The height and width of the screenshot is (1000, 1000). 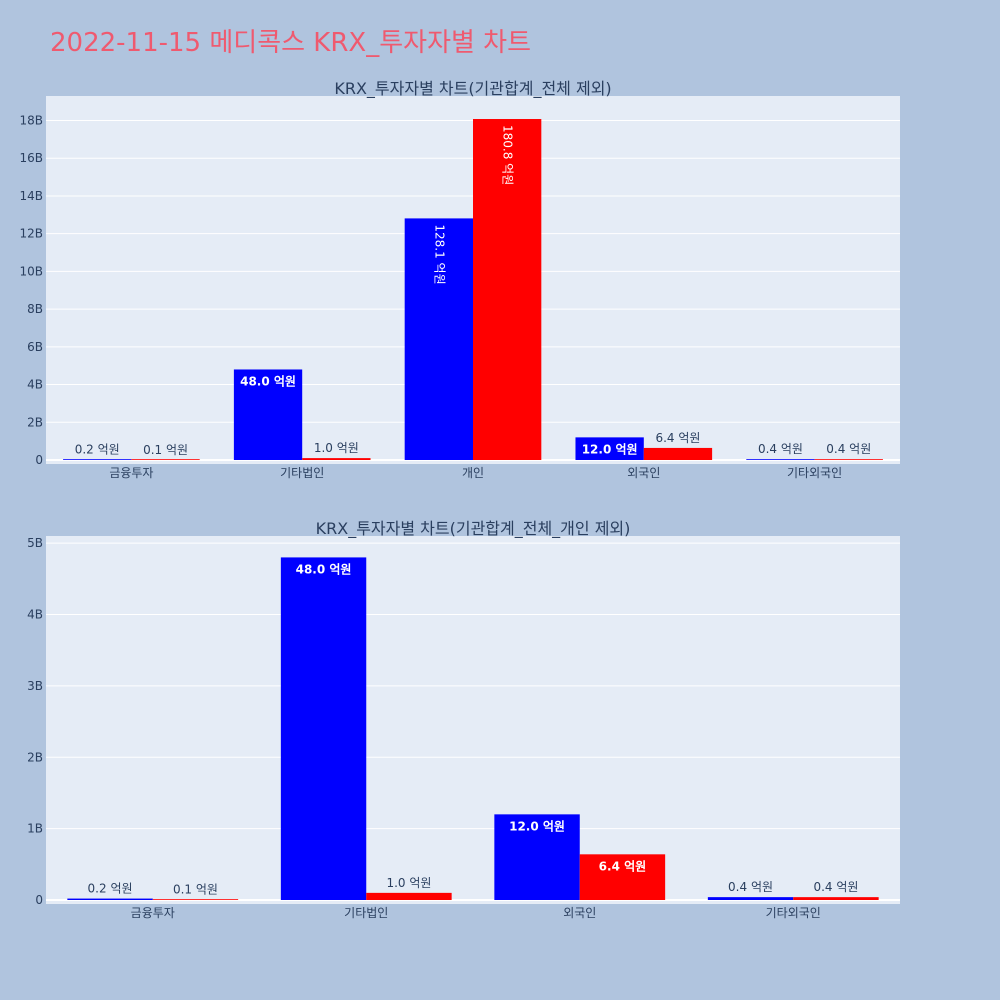 I want to click on data-label: 128.1 억원, so click(x=439, y=254).